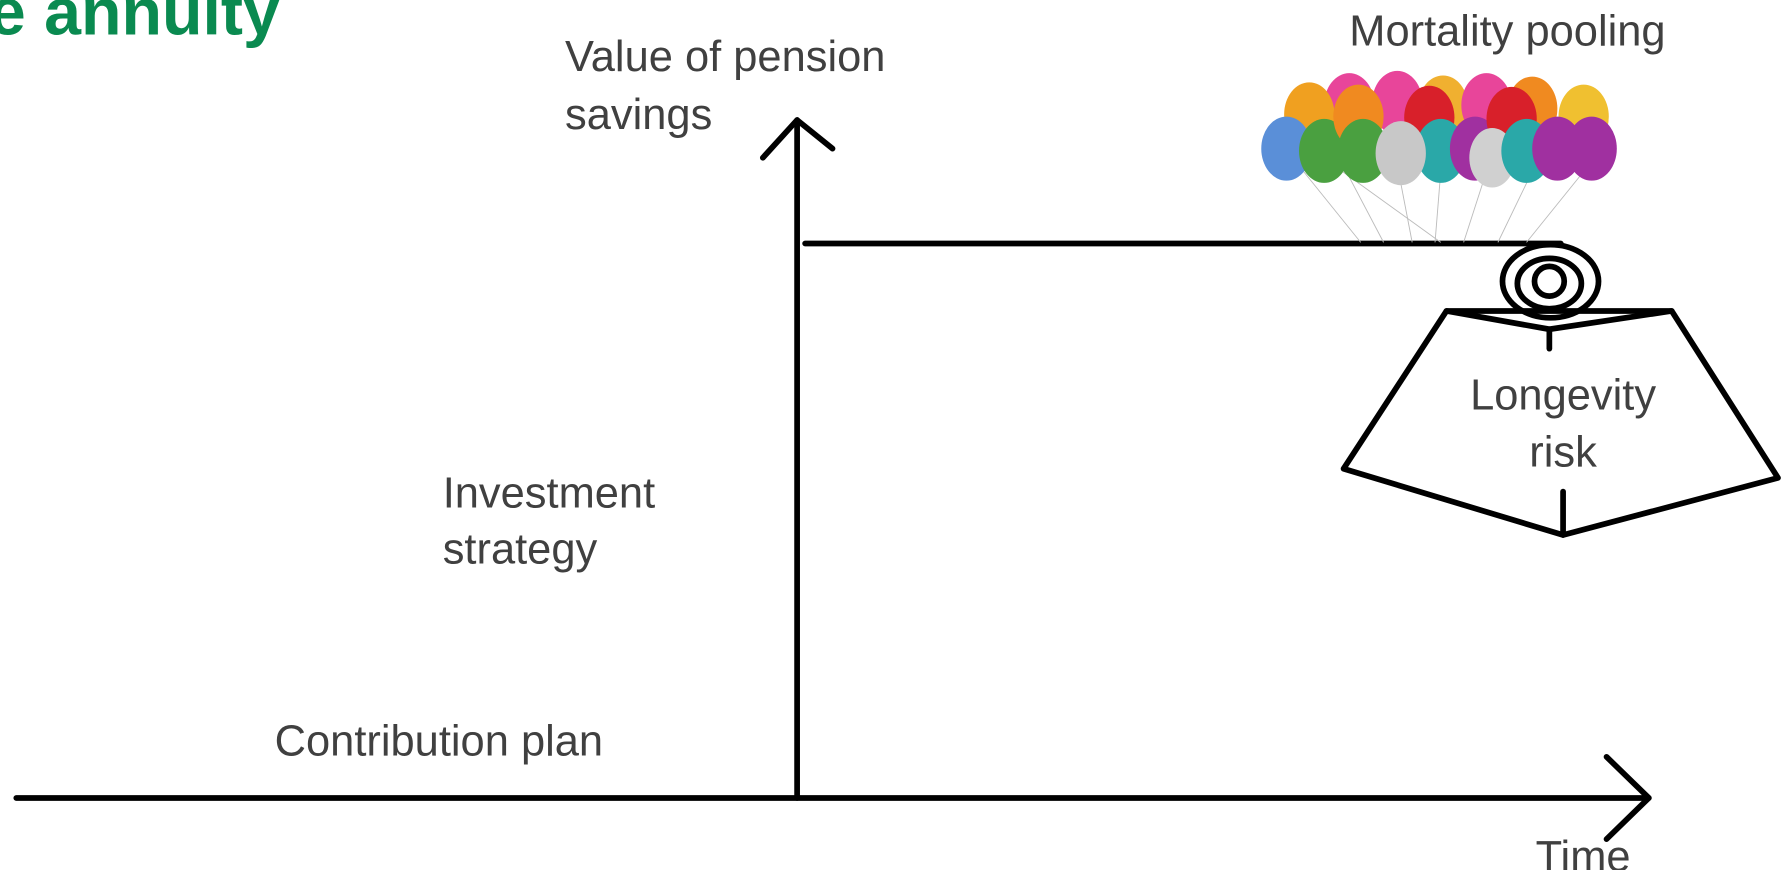 This screenshot has height=870, width=1784. I want to click on balloons, so click(1439, 156).